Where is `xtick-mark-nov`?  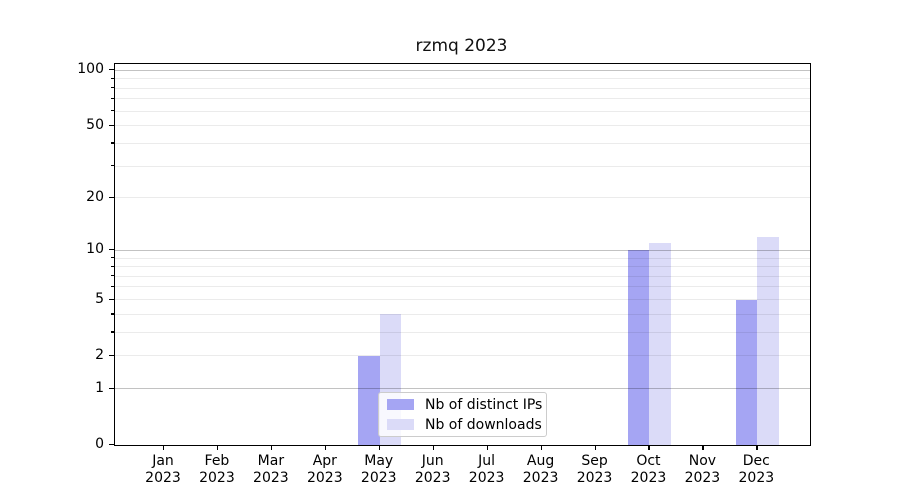
xtick-mark-nov is located at coordinates (703, 447).